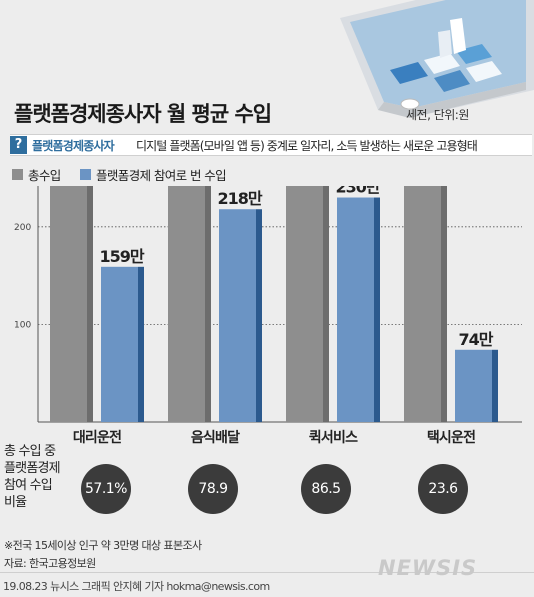 Image resolution: width=534 pixels, height=597 pixels. Describe the element at coordinates (213, 489) in the screenshot. I see `ratio-circle-food: 78.9` at that location.